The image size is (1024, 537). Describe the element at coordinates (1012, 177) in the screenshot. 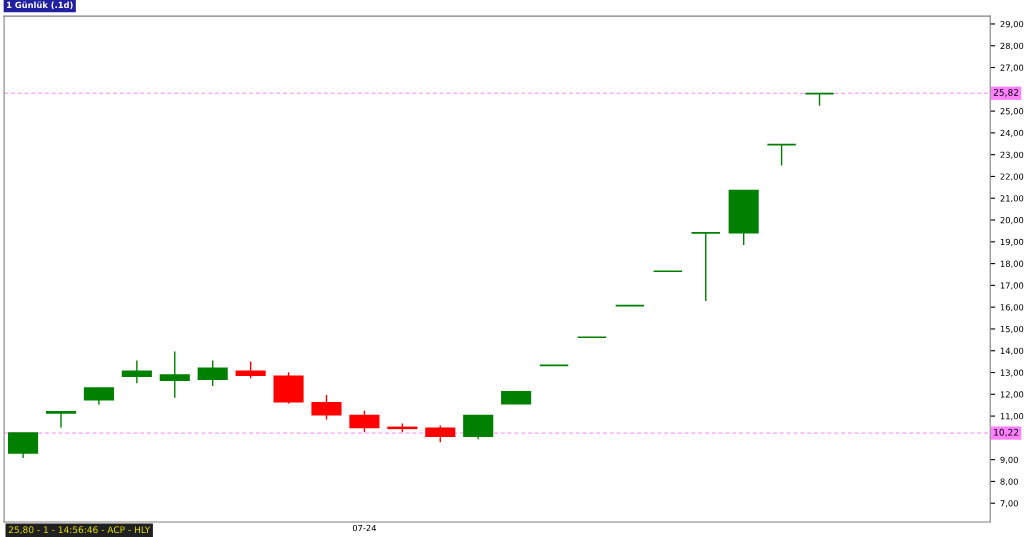

I see `y-tick-label: 22,00` at that location.